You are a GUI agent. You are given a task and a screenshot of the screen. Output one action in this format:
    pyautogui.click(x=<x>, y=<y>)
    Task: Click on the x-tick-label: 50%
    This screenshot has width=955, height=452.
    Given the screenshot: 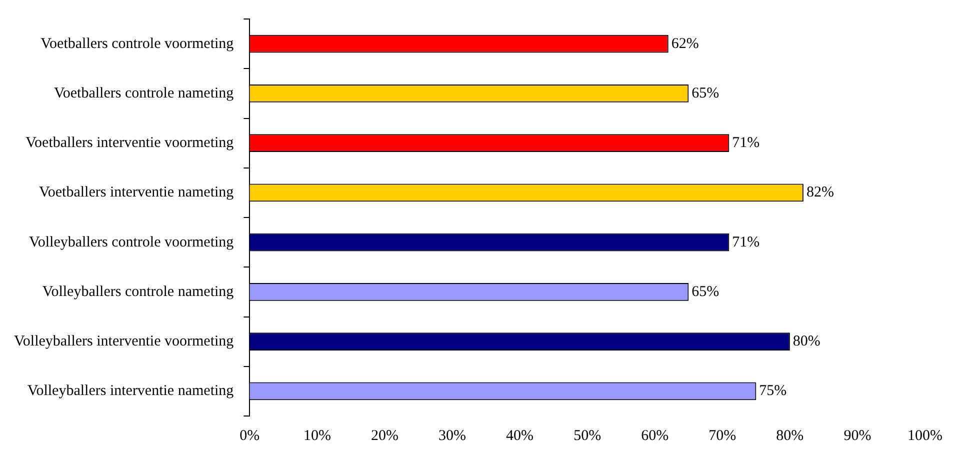 What is the action you would take?
    pyautogui.click(x=588, y=436)
    